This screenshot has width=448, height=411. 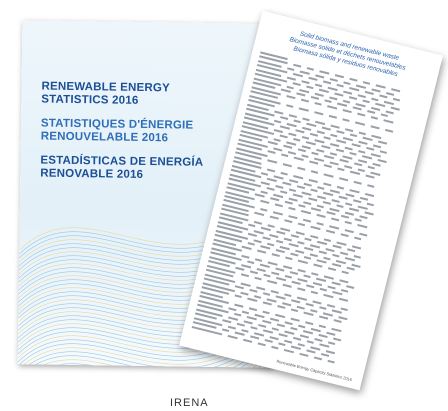 I want to click on cover-title: STATISTICS 2016, so click(x=90, y=100).